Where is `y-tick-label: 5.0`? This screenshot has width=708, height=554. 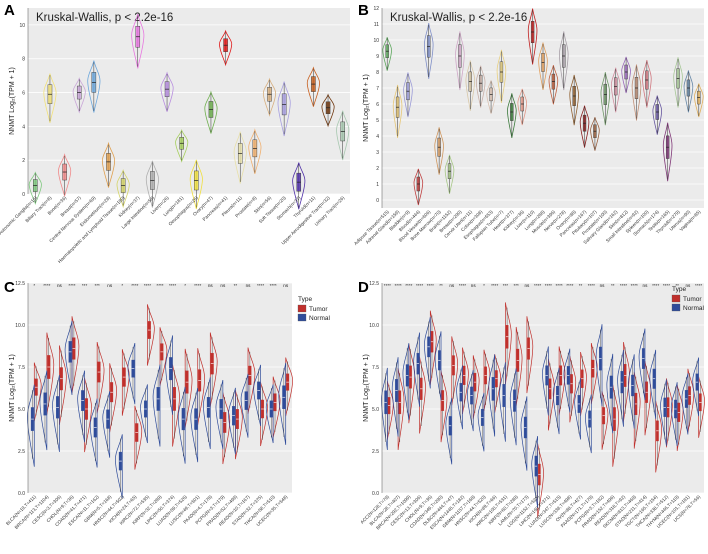 y-tick-label: 5.0 is located at coordinates (375, 410).